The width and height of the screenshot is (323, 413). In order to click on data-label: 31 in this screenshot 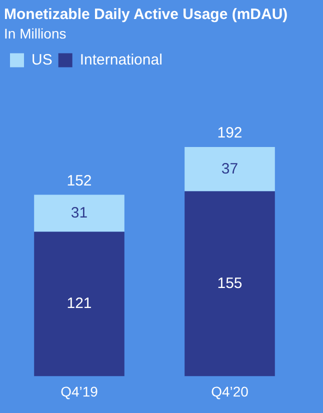, I will do `click(79, 213)`.